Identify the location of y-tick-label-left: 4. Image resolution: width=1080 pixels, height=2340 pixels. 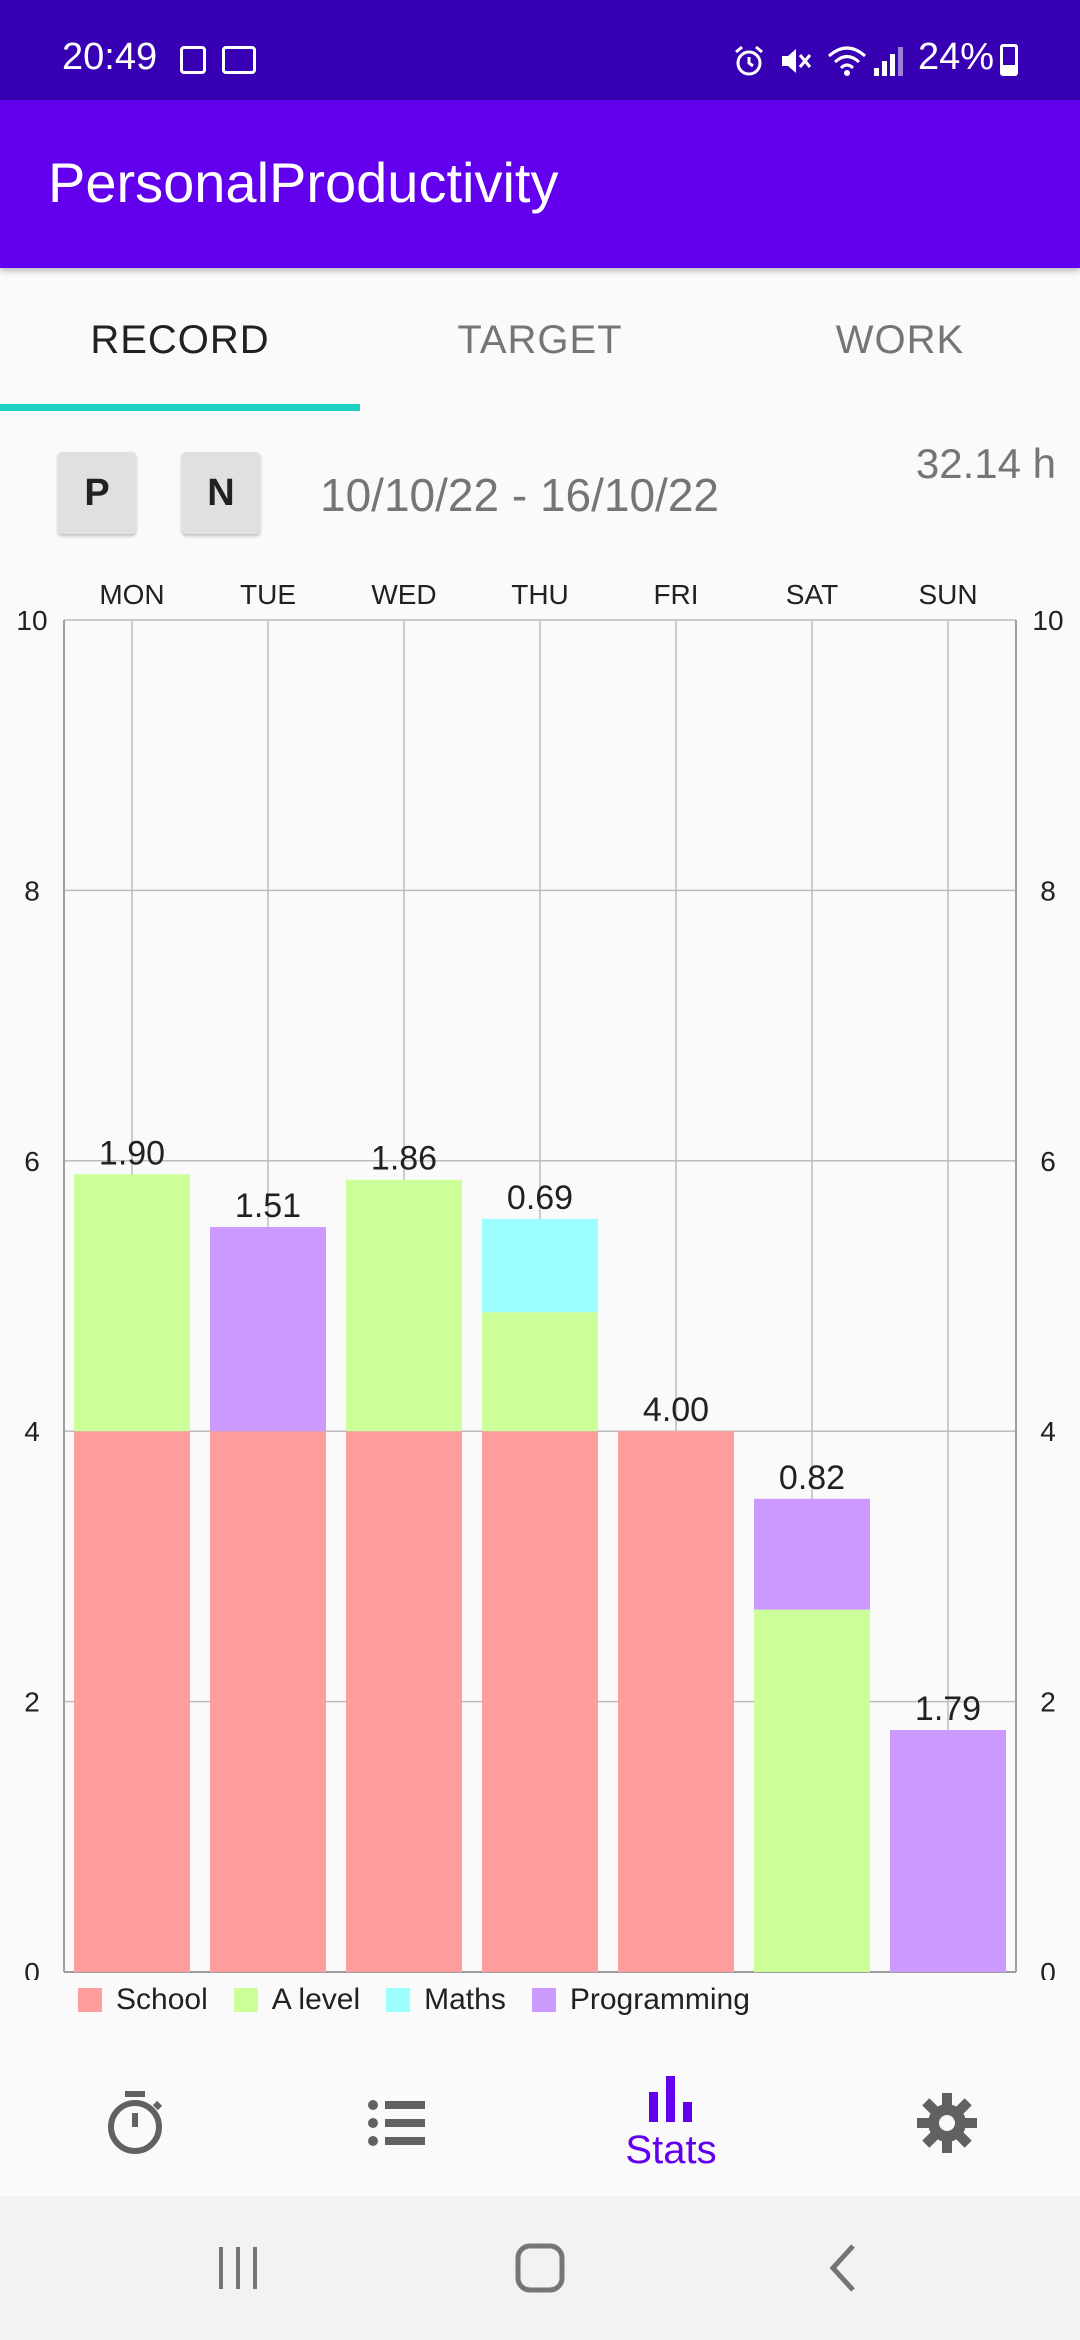
(32, 1431).